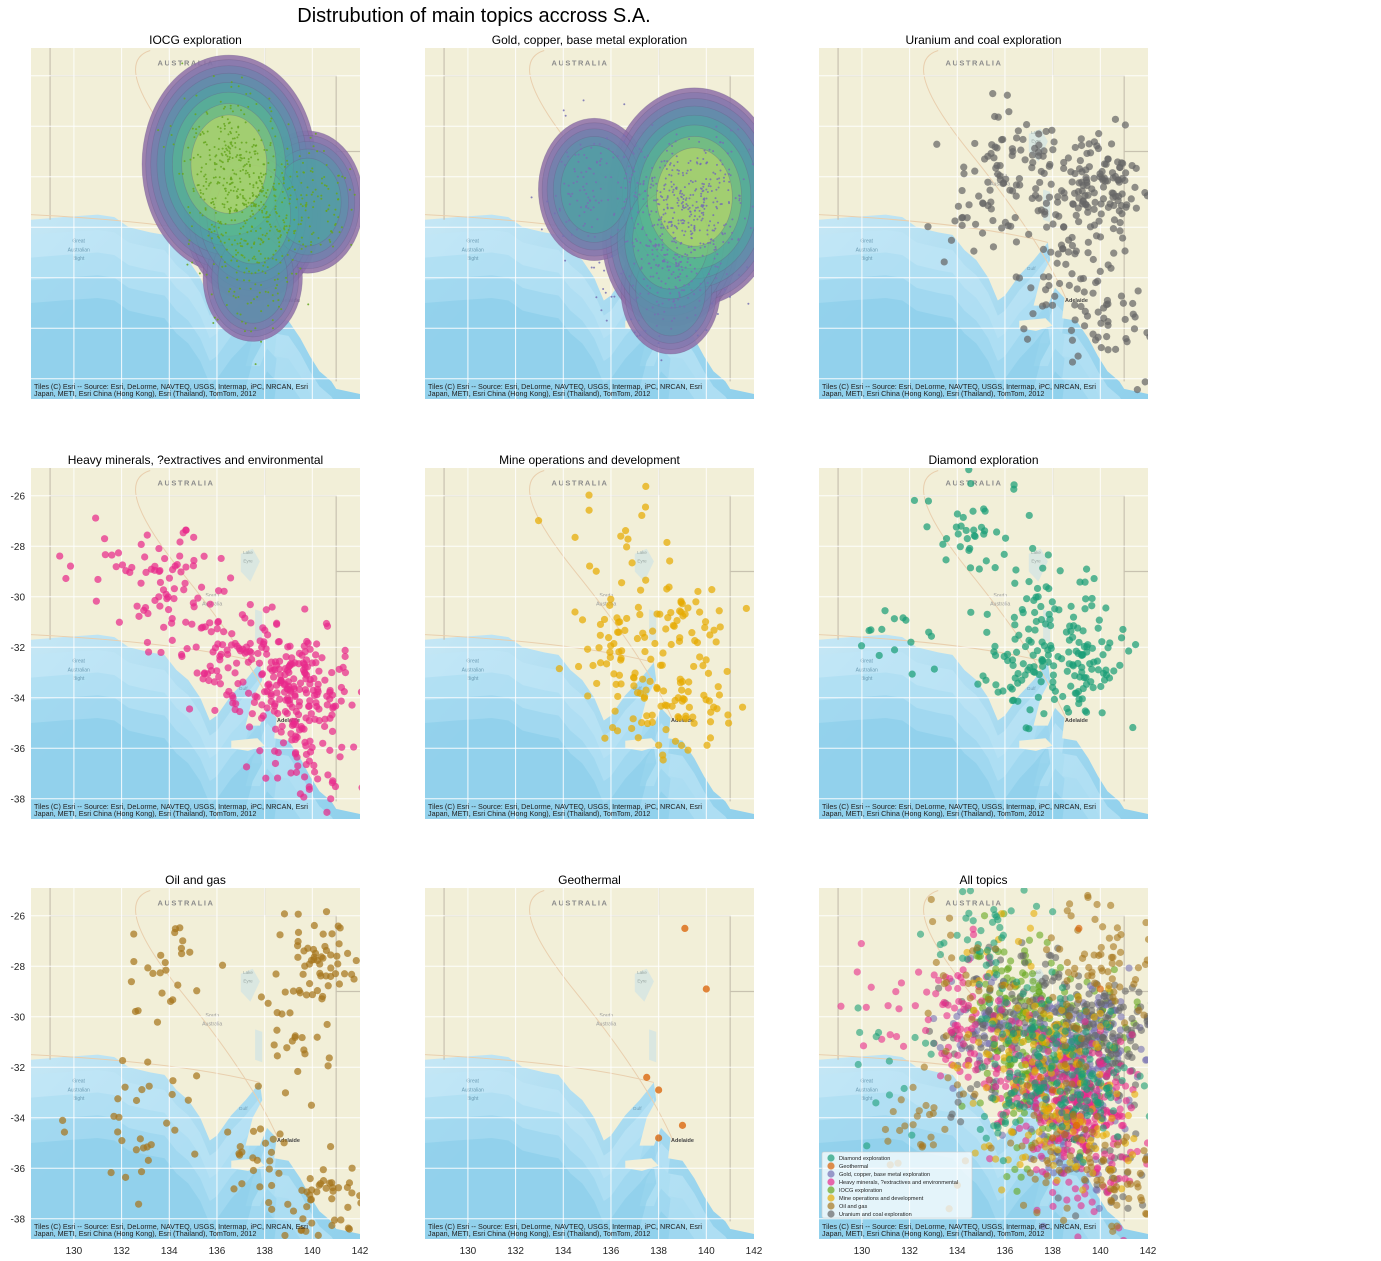 The width and height of the screenshot is (1381, 1261). What do you see at coordinates (658, 1251) in the screenshot?
I see `x-tick-label: 138` at bounding box center [658, 1251].